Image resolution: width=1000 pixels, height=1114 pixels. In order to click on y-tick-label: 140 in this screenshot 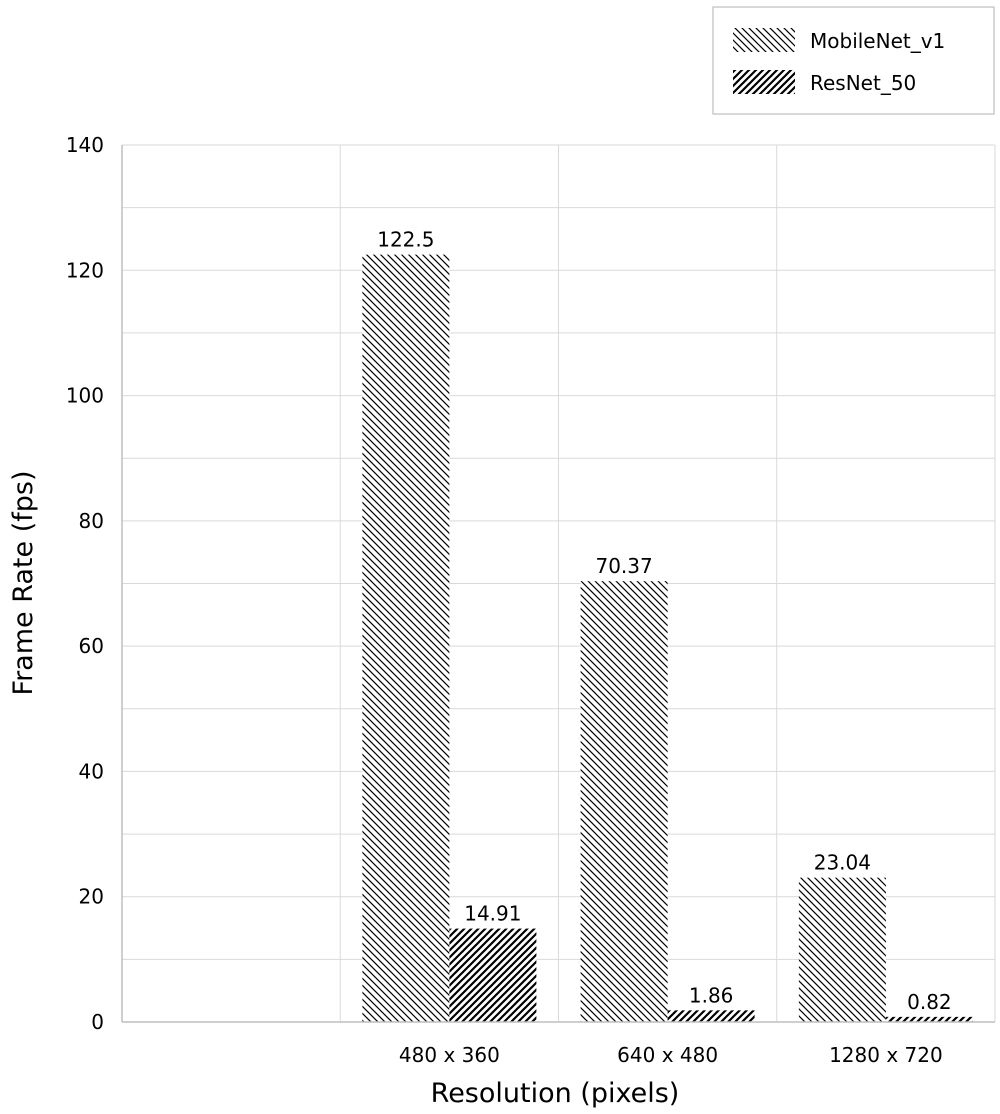, I will do `click(85, 145)`.